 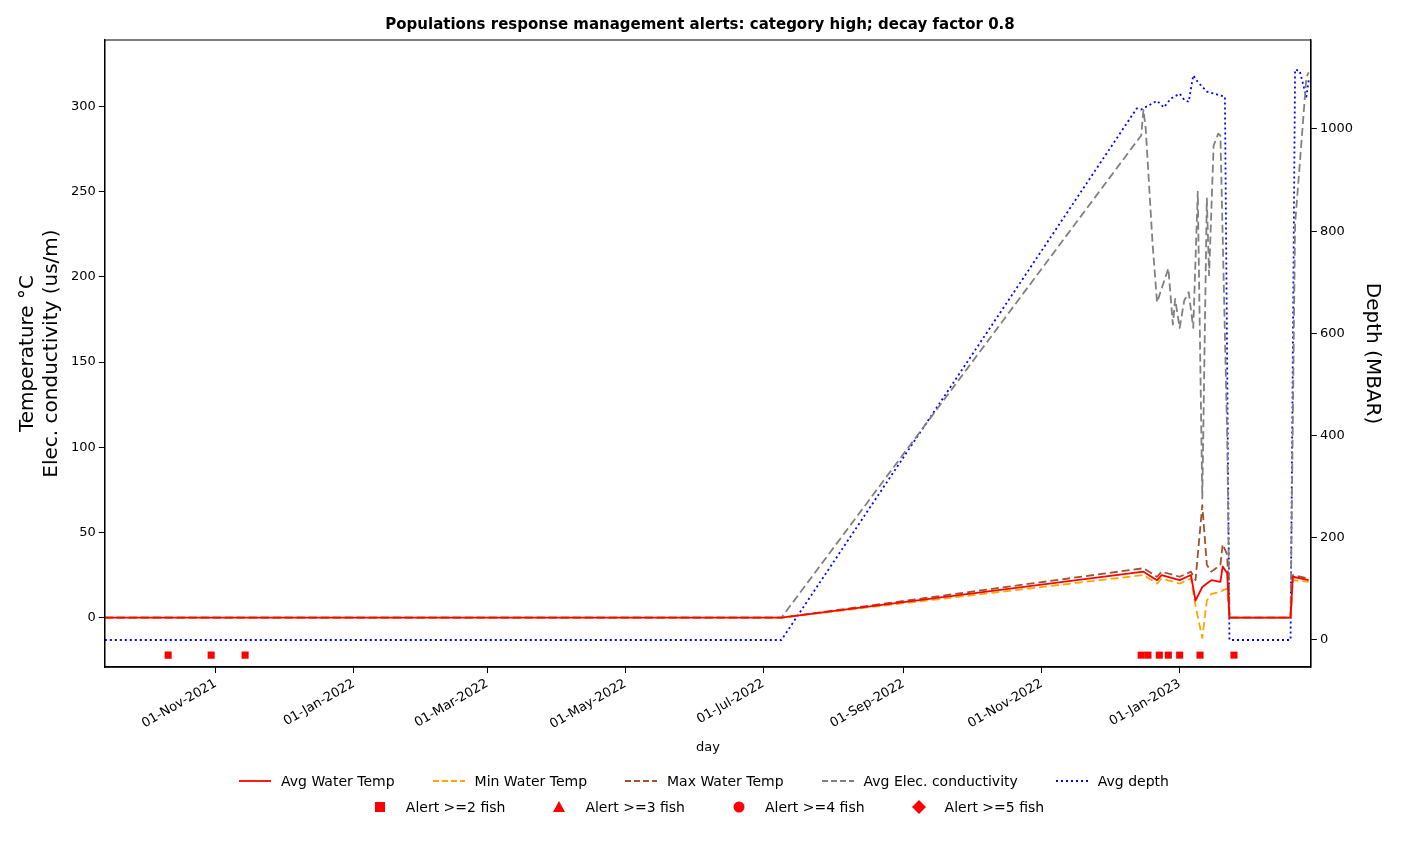 What do you see at coordinates (1324, 639) in the screenshot?
I see `y2-tick-label: 0` at bounding box center [1324, 639].